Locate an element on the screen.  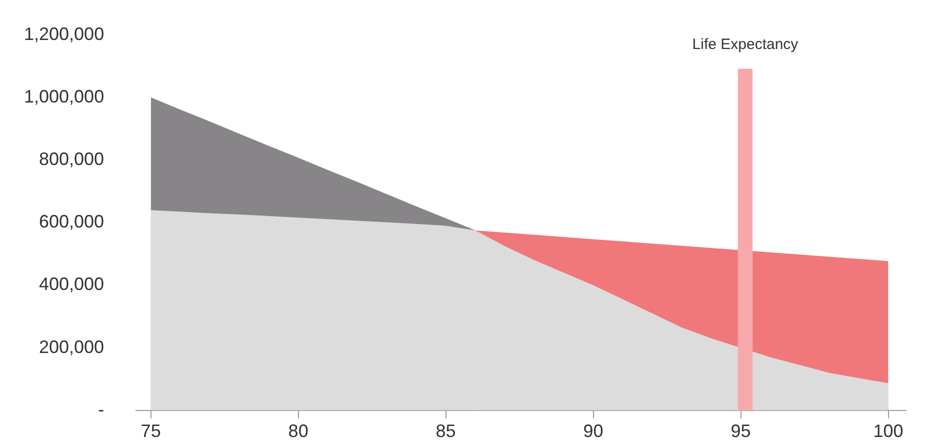
x-tick-label: 90 is located at coordinates (593, 431).